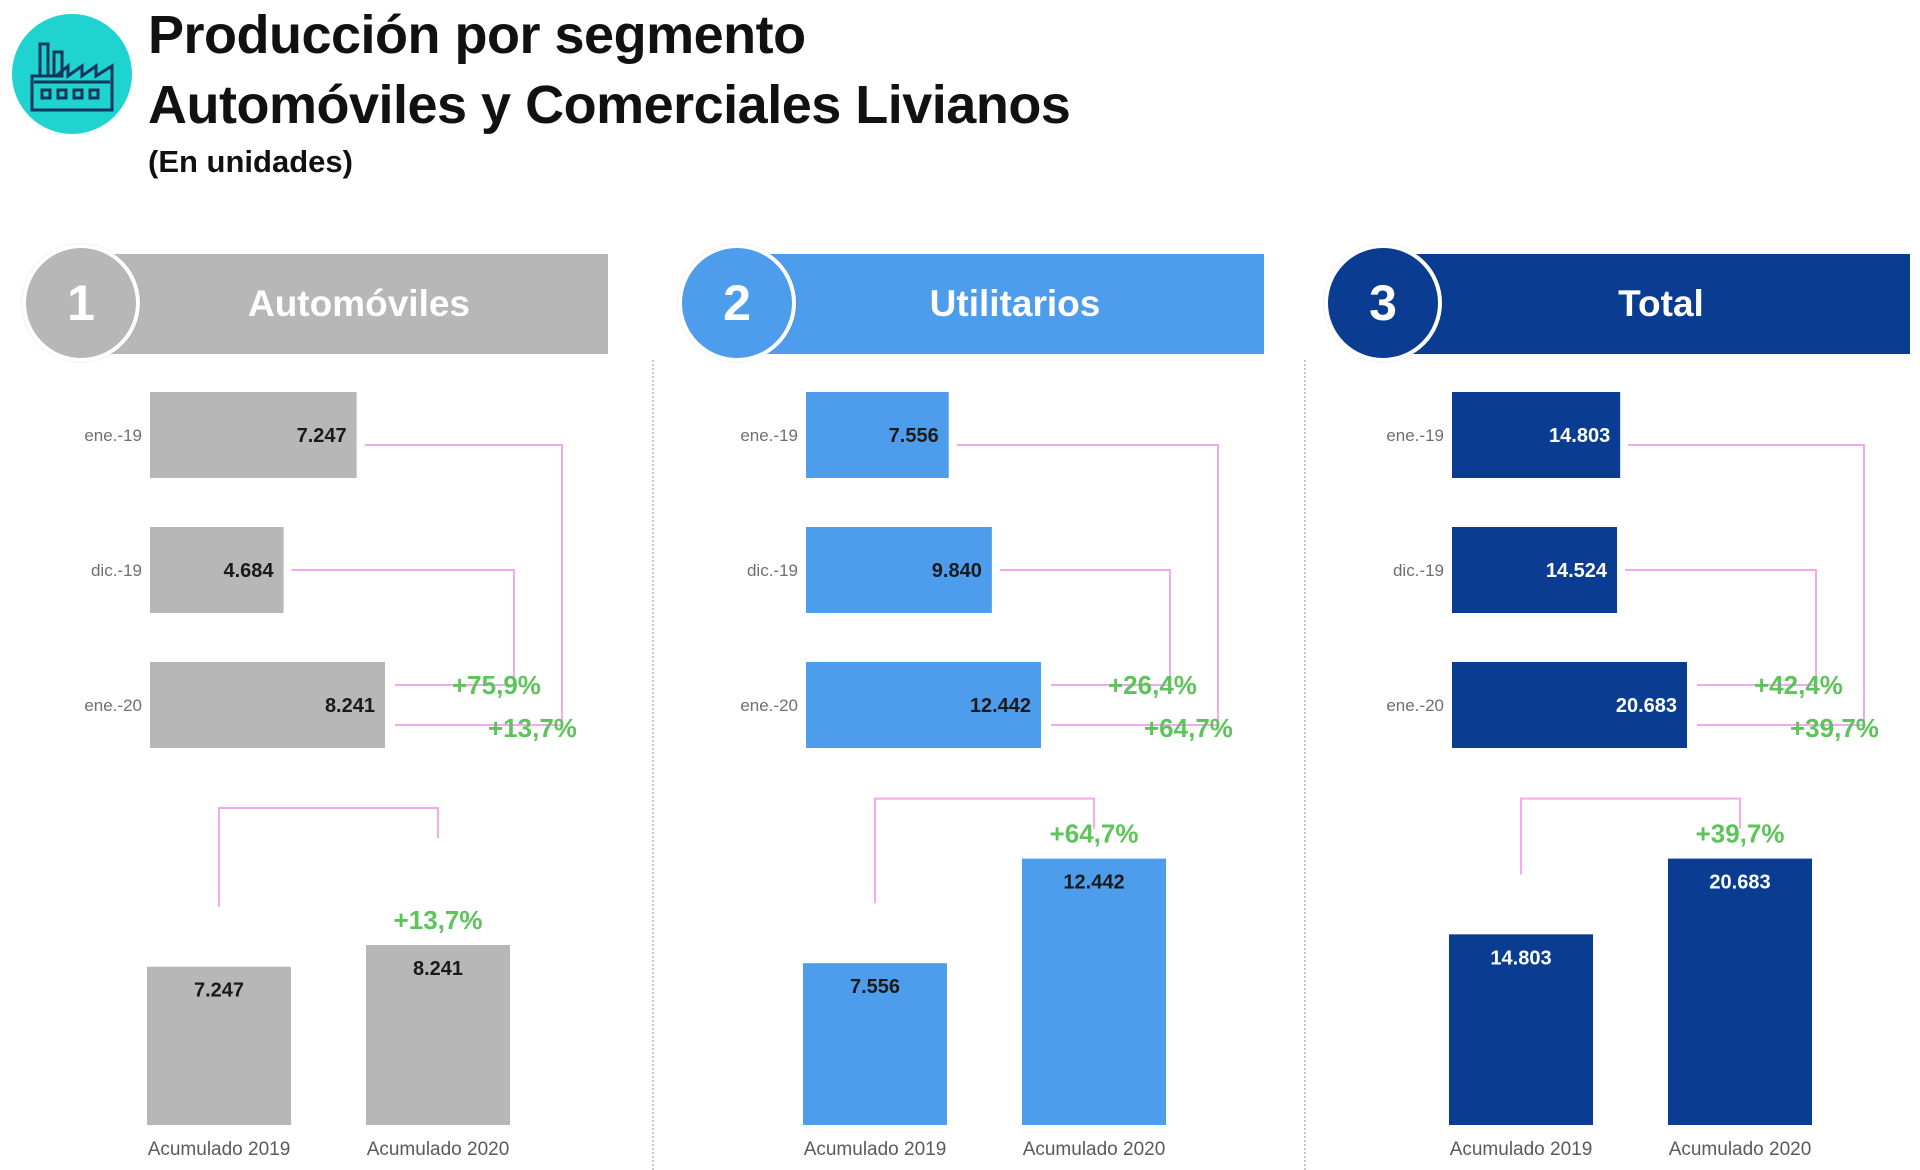  What do you see at coordinates (477, 35) in the screenshot?
I see `page-title: Producción por segmento` at bounding box center [477, 35].